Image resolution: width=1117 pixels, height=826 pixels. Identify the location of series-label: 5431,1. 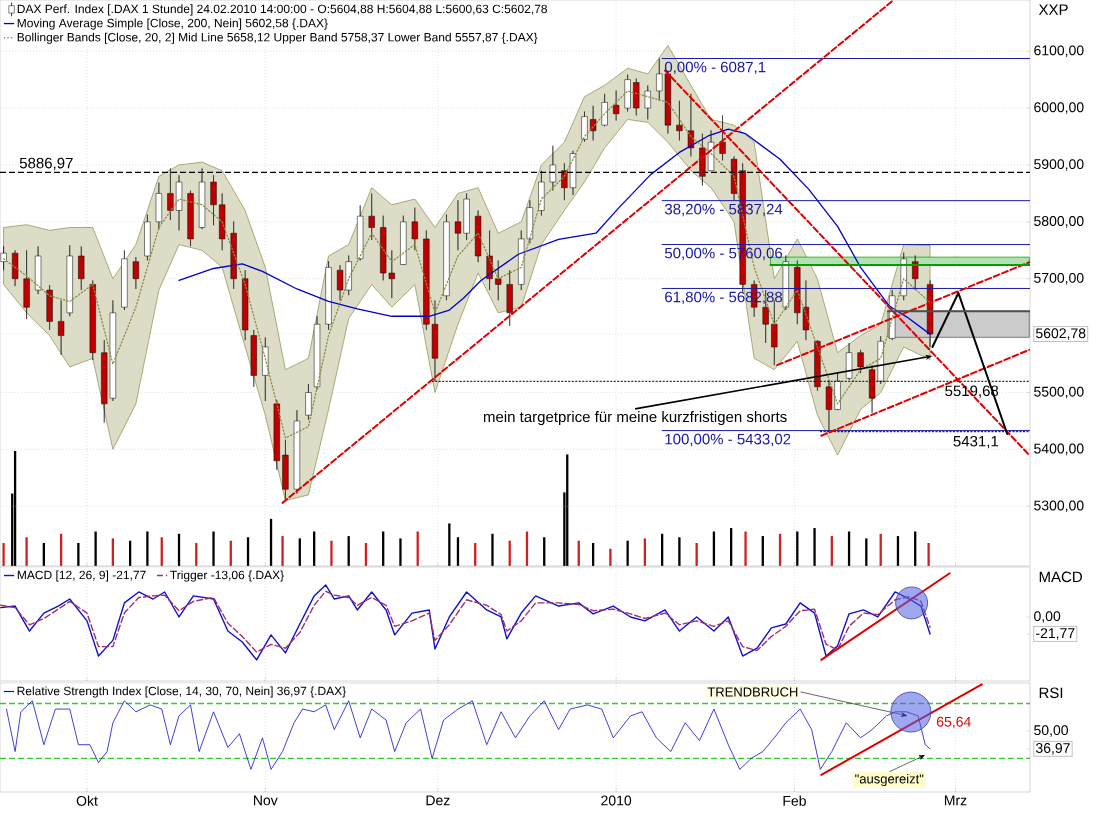
(976, 442).